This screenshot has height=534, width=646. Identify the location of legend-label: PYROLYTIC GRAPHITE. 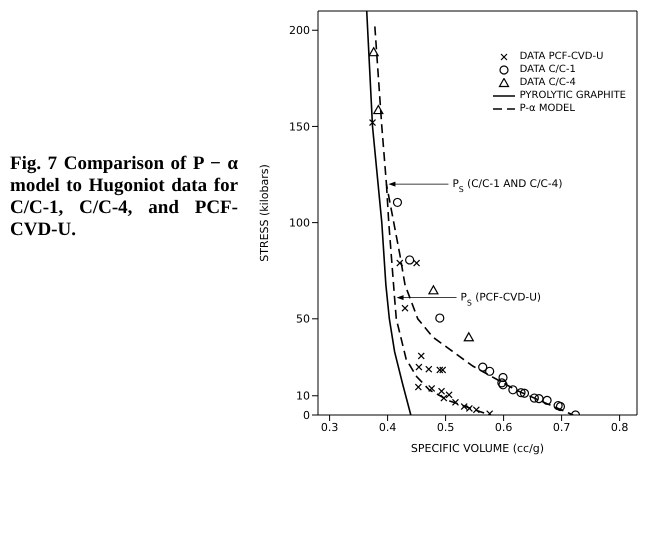
(573, 95).